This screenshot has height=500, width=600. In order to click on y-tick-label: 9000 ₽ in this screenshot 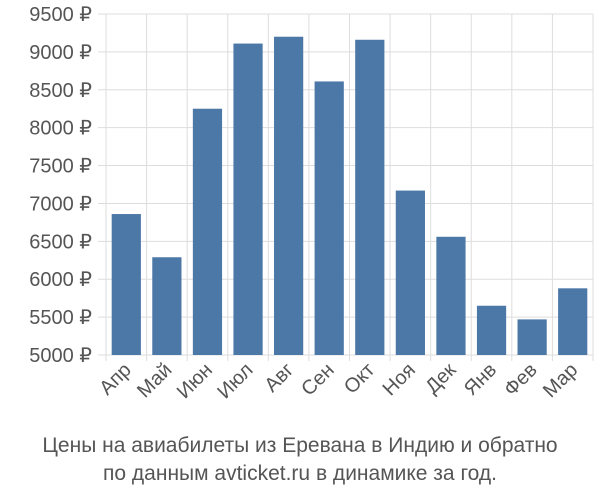, I will do `click(60, 53)`.